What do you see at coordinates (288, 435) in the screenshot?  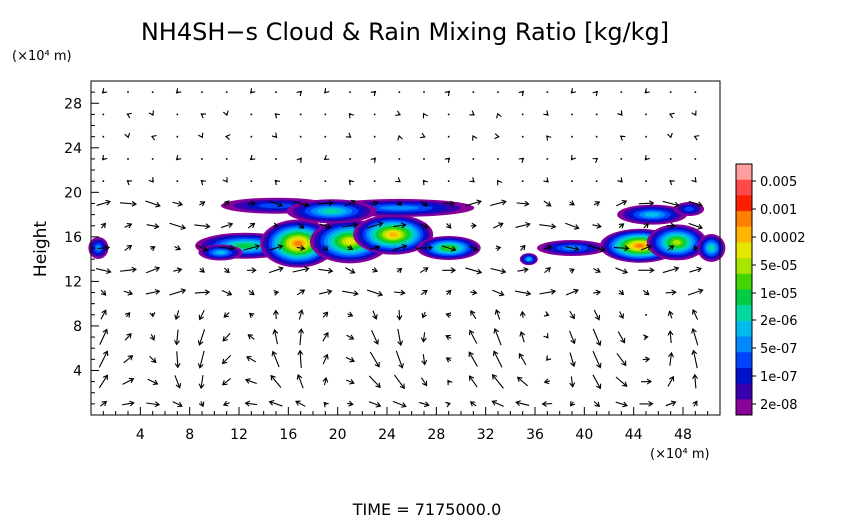 I see `x-tick-label: 16` at bounding box center [288, 435].